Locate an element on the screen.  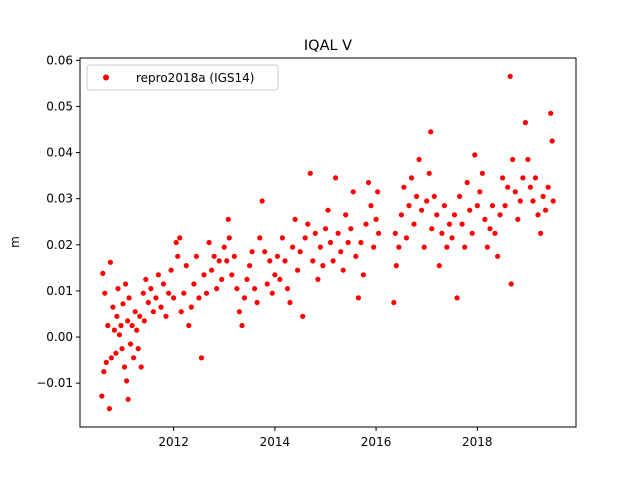
y-tick-label: −0.01 is located at coordinates (54, 383).